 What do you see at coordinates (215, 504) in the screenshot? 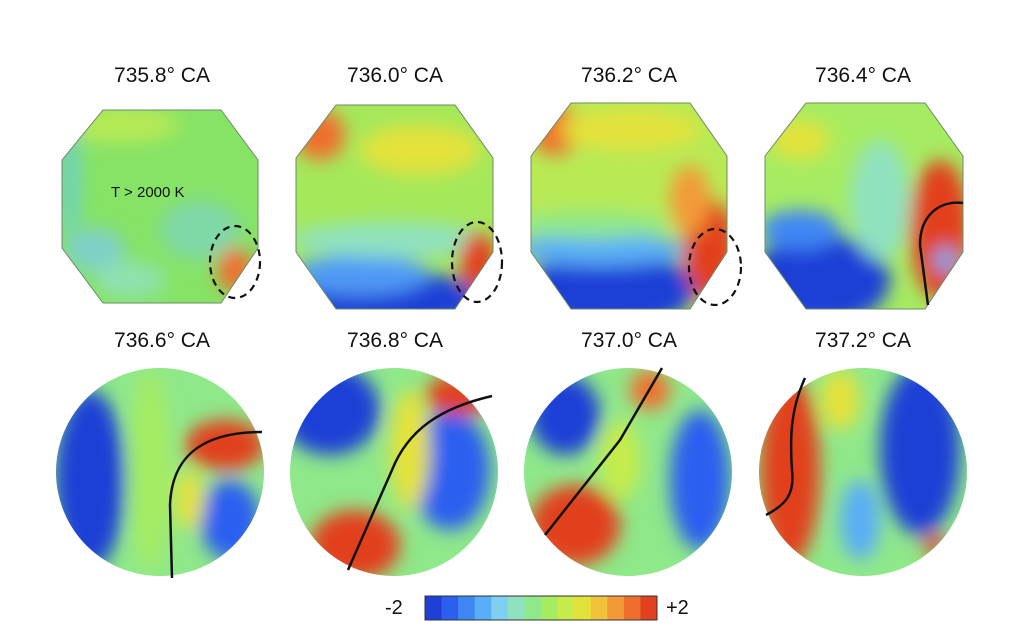
I see `panel-5-flame-front` at bounding box center [215, 504].